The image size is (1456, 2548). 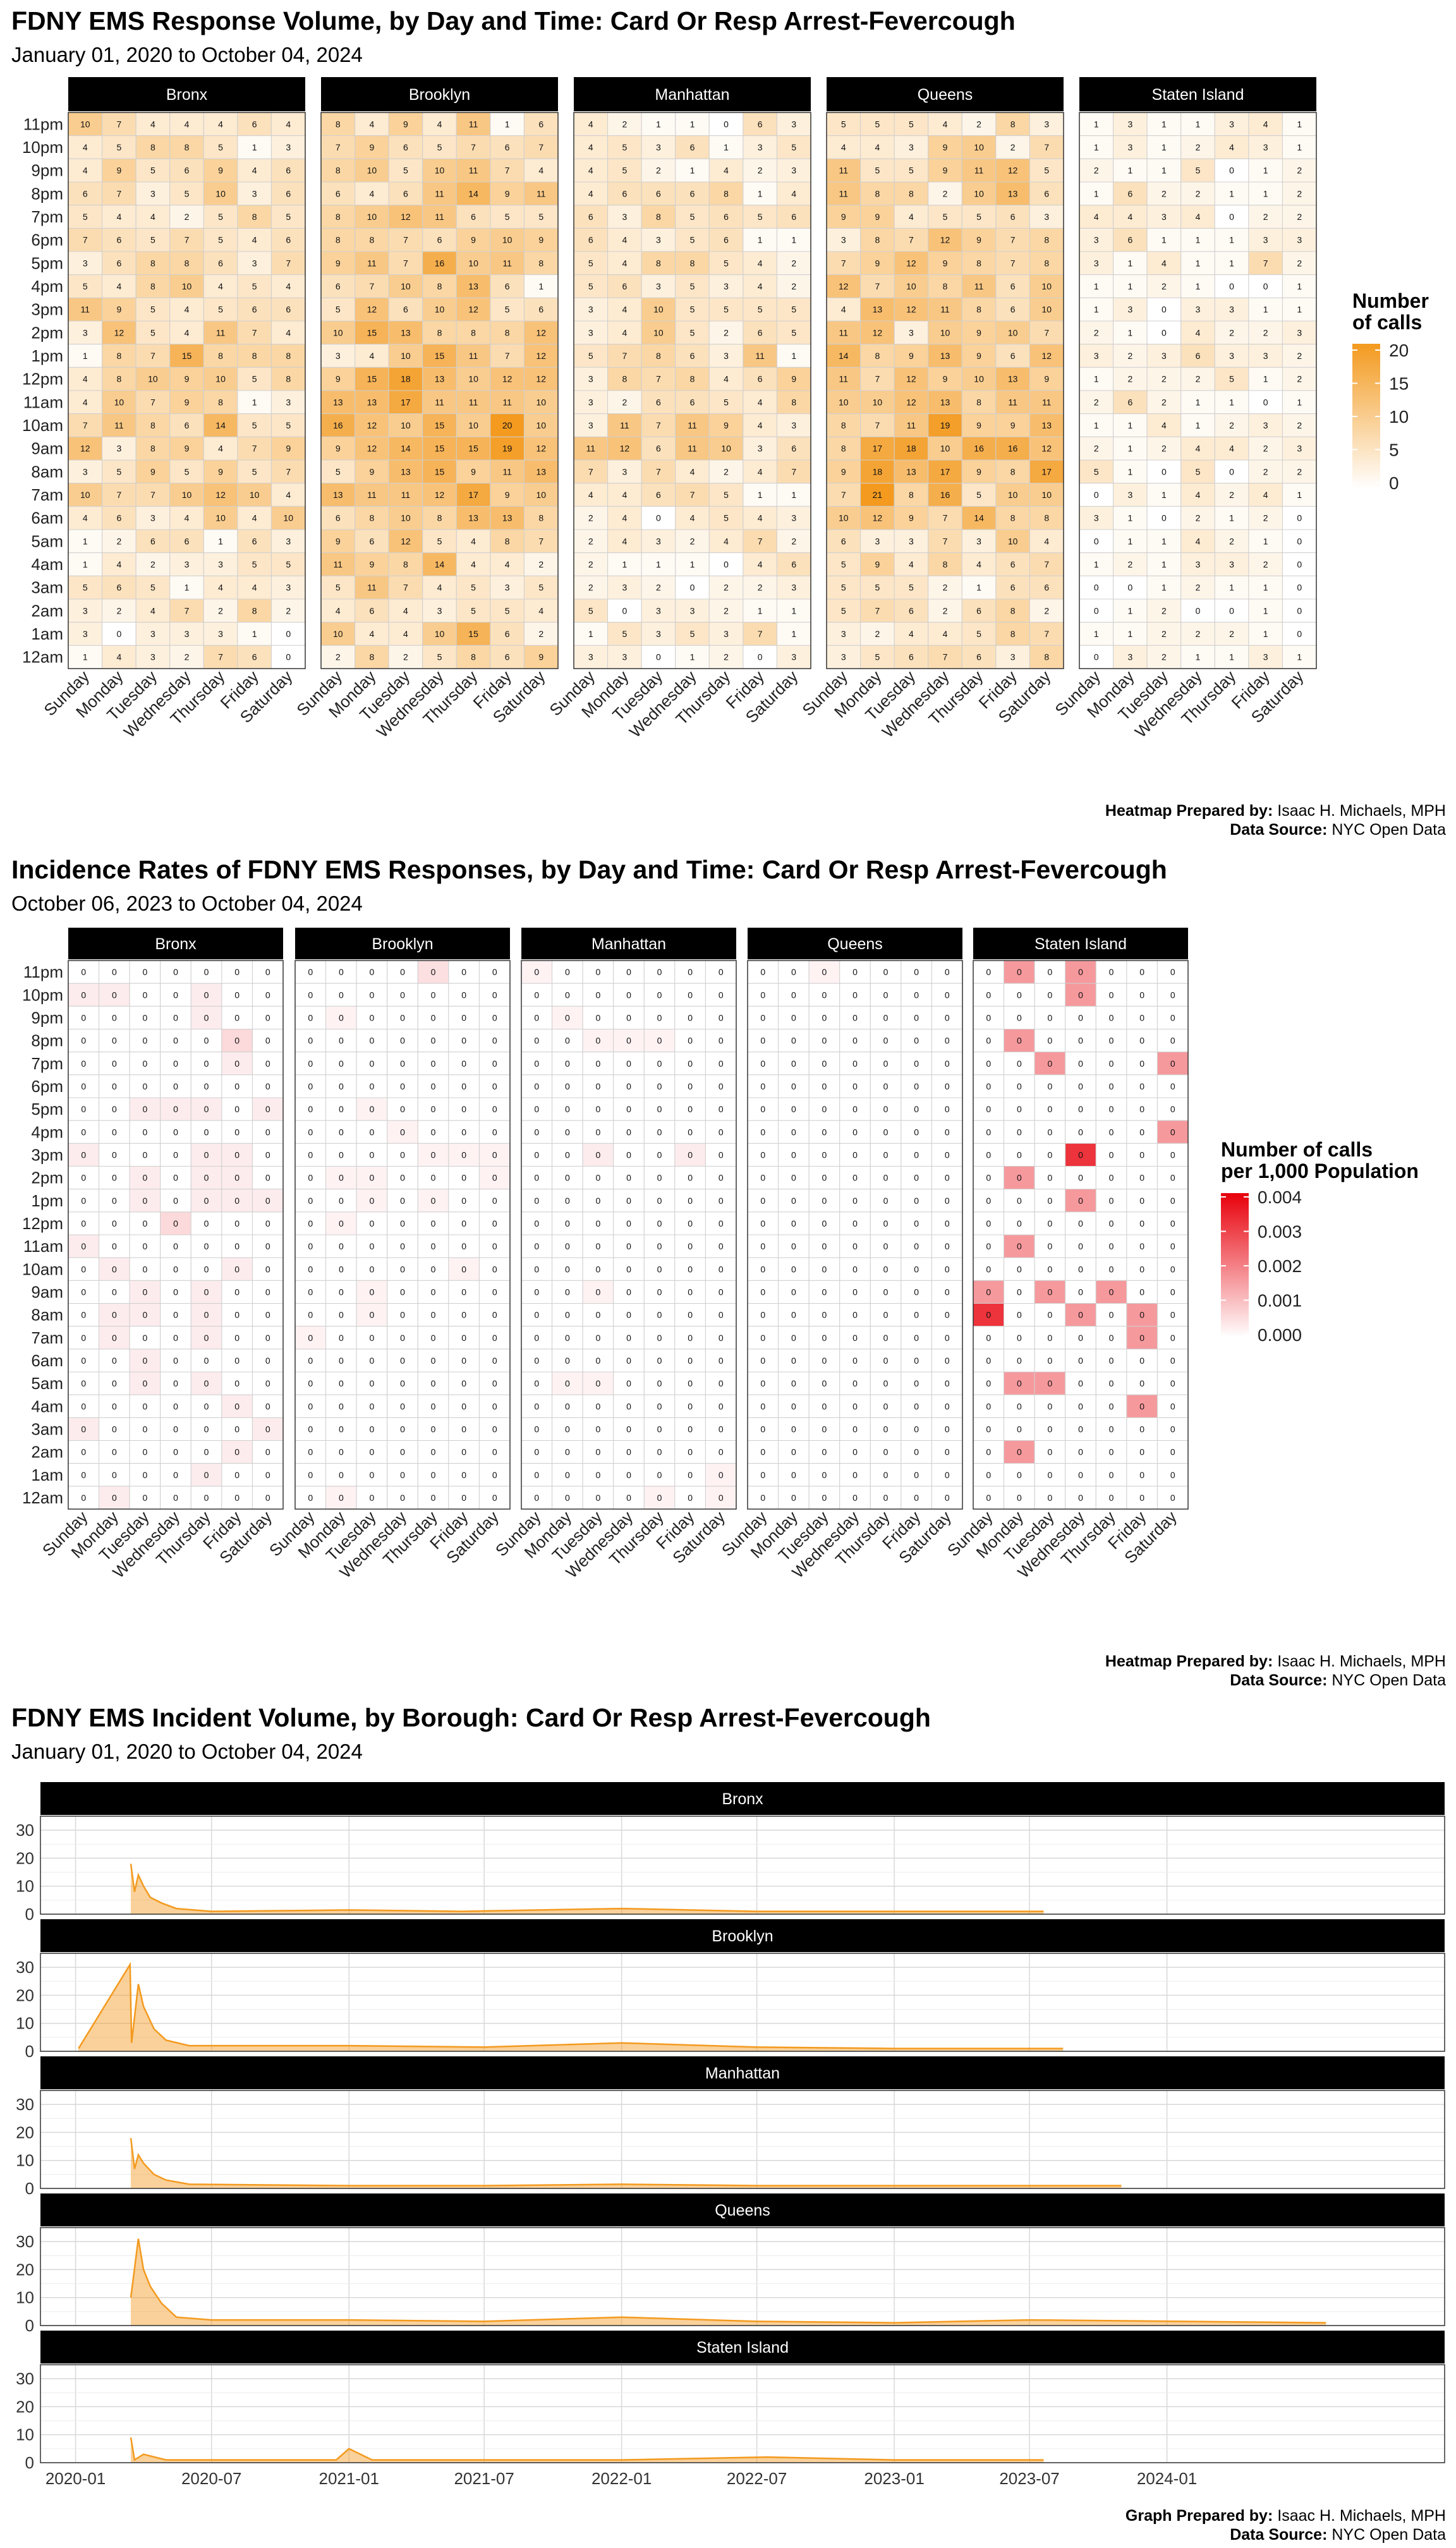 What do you see at coordinates (1280, 1266) in the screenshot?
I see `legend-tick-label: 0.002` at bounding box center [1280, 1266].